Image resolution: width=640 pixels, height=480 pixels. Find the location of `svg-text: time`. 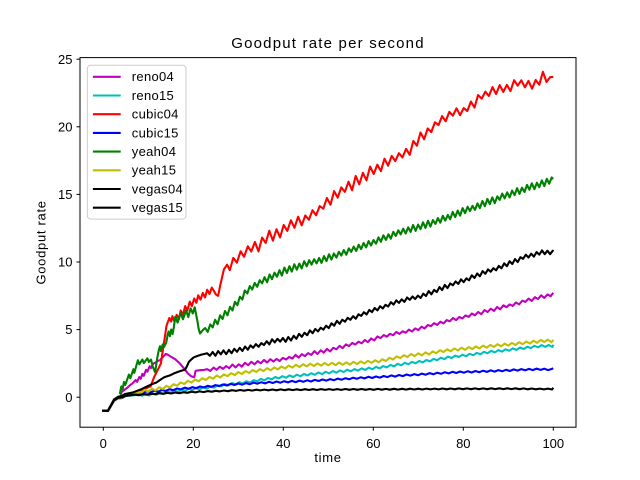

svg-text: time is located at coordinates (327, 457).